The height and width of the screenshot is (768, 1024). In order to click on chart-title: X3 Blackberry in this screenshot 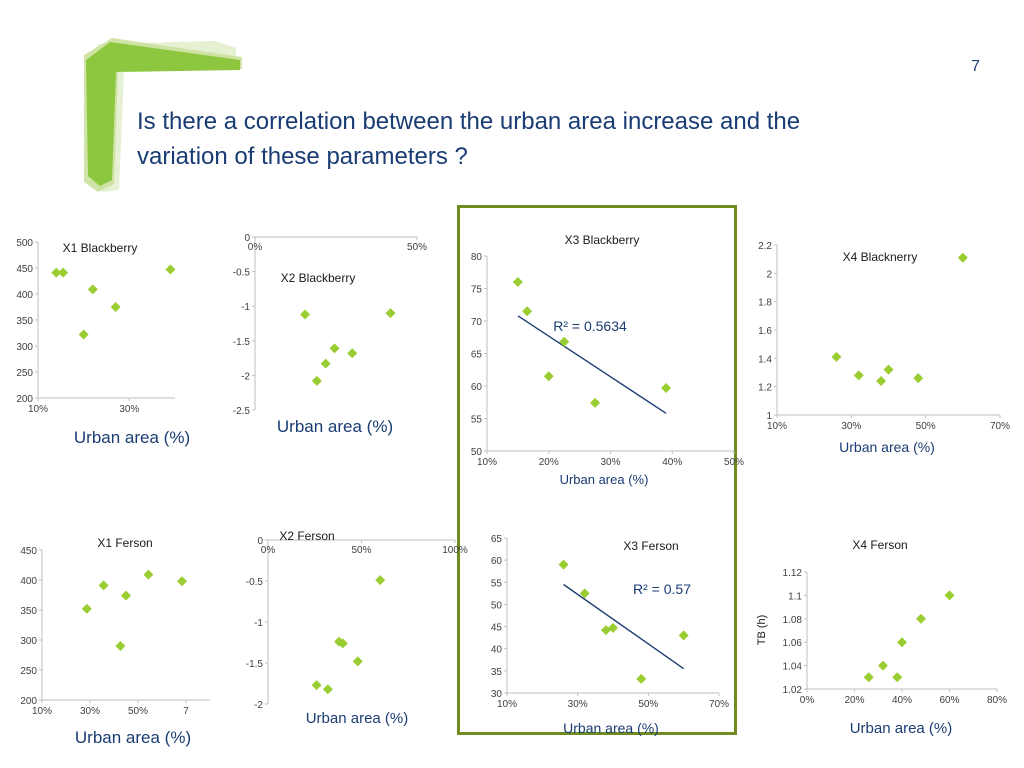, I will do `click(602, 240)`.